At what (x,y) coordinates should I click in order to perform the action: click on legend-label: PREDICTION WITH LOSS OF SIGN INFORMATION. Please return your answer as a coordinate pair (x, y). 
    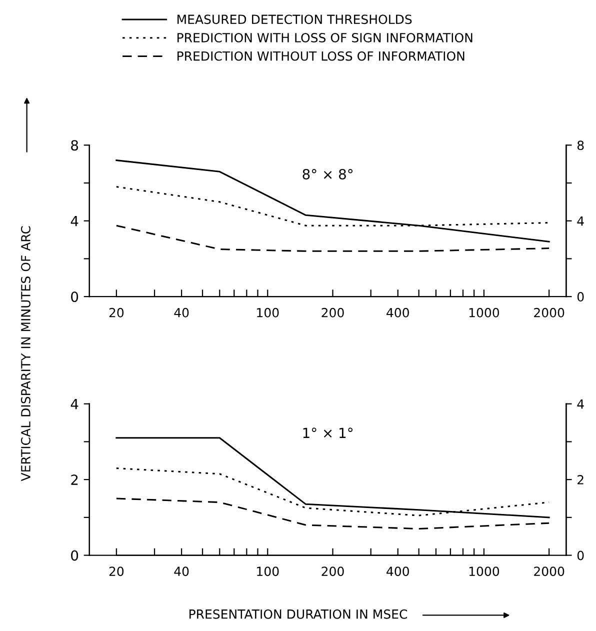
    Looking at the image, I should click on (325, 37).